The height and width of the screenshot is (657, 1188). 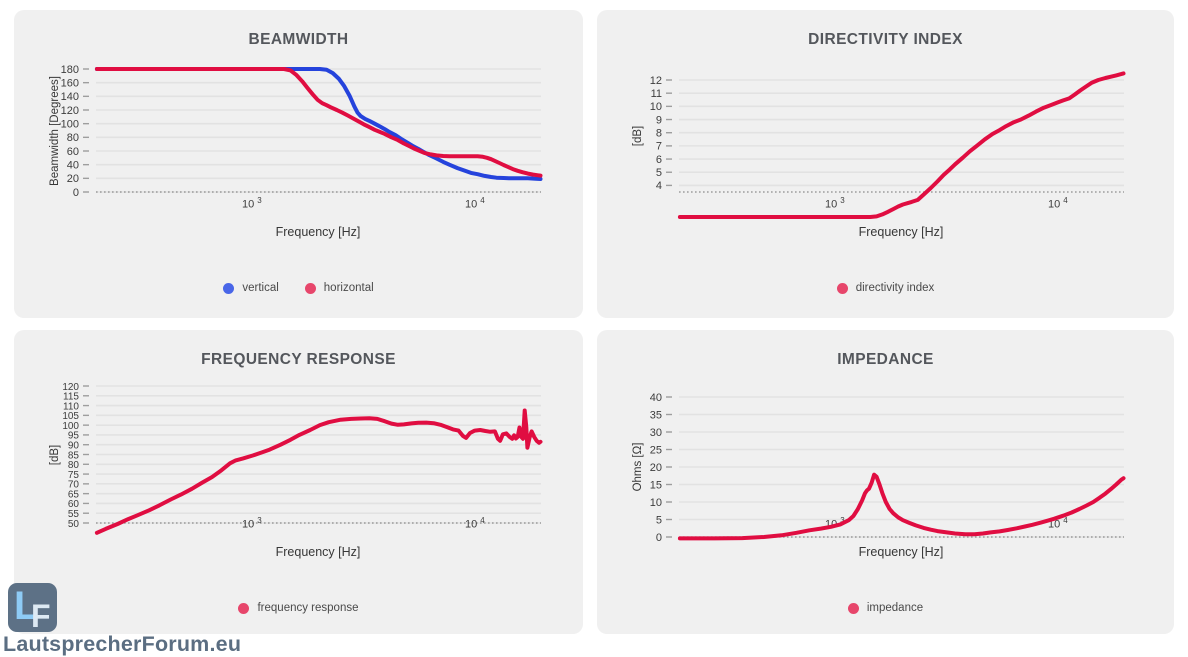 I want to click on legend-label: impedance, so click(x=895, y=608).